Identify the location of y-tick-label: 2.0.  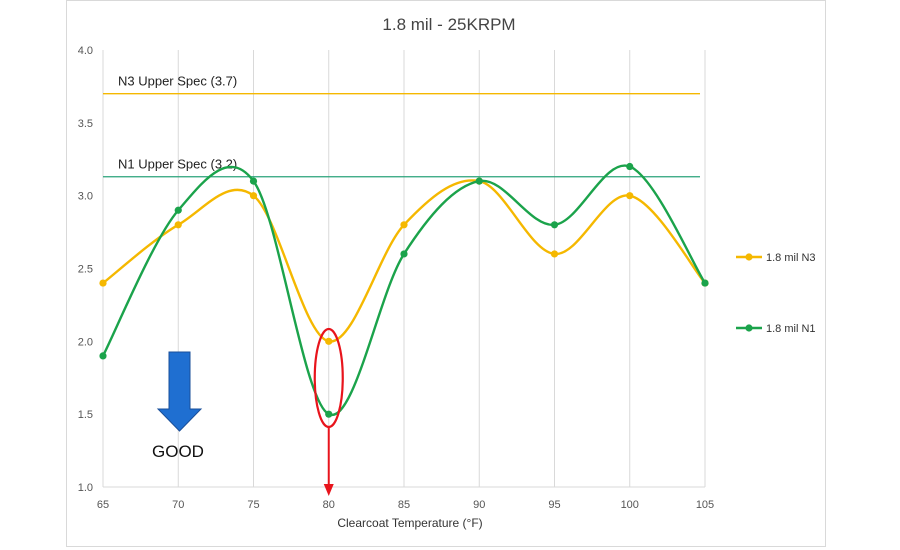
(85, 342).